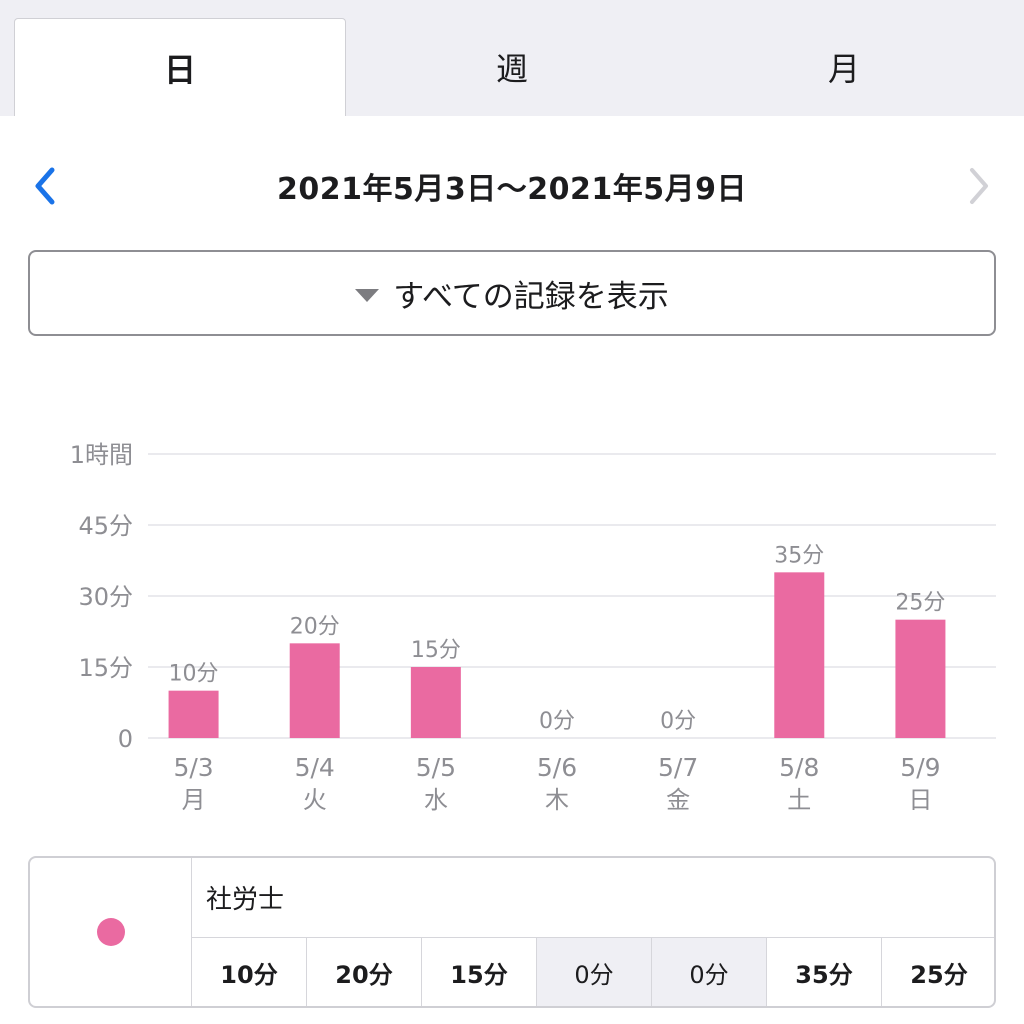  Describe the element at coordinates (557, 767) in the screenshot. I see `x-date-label: 5/6` at that location.